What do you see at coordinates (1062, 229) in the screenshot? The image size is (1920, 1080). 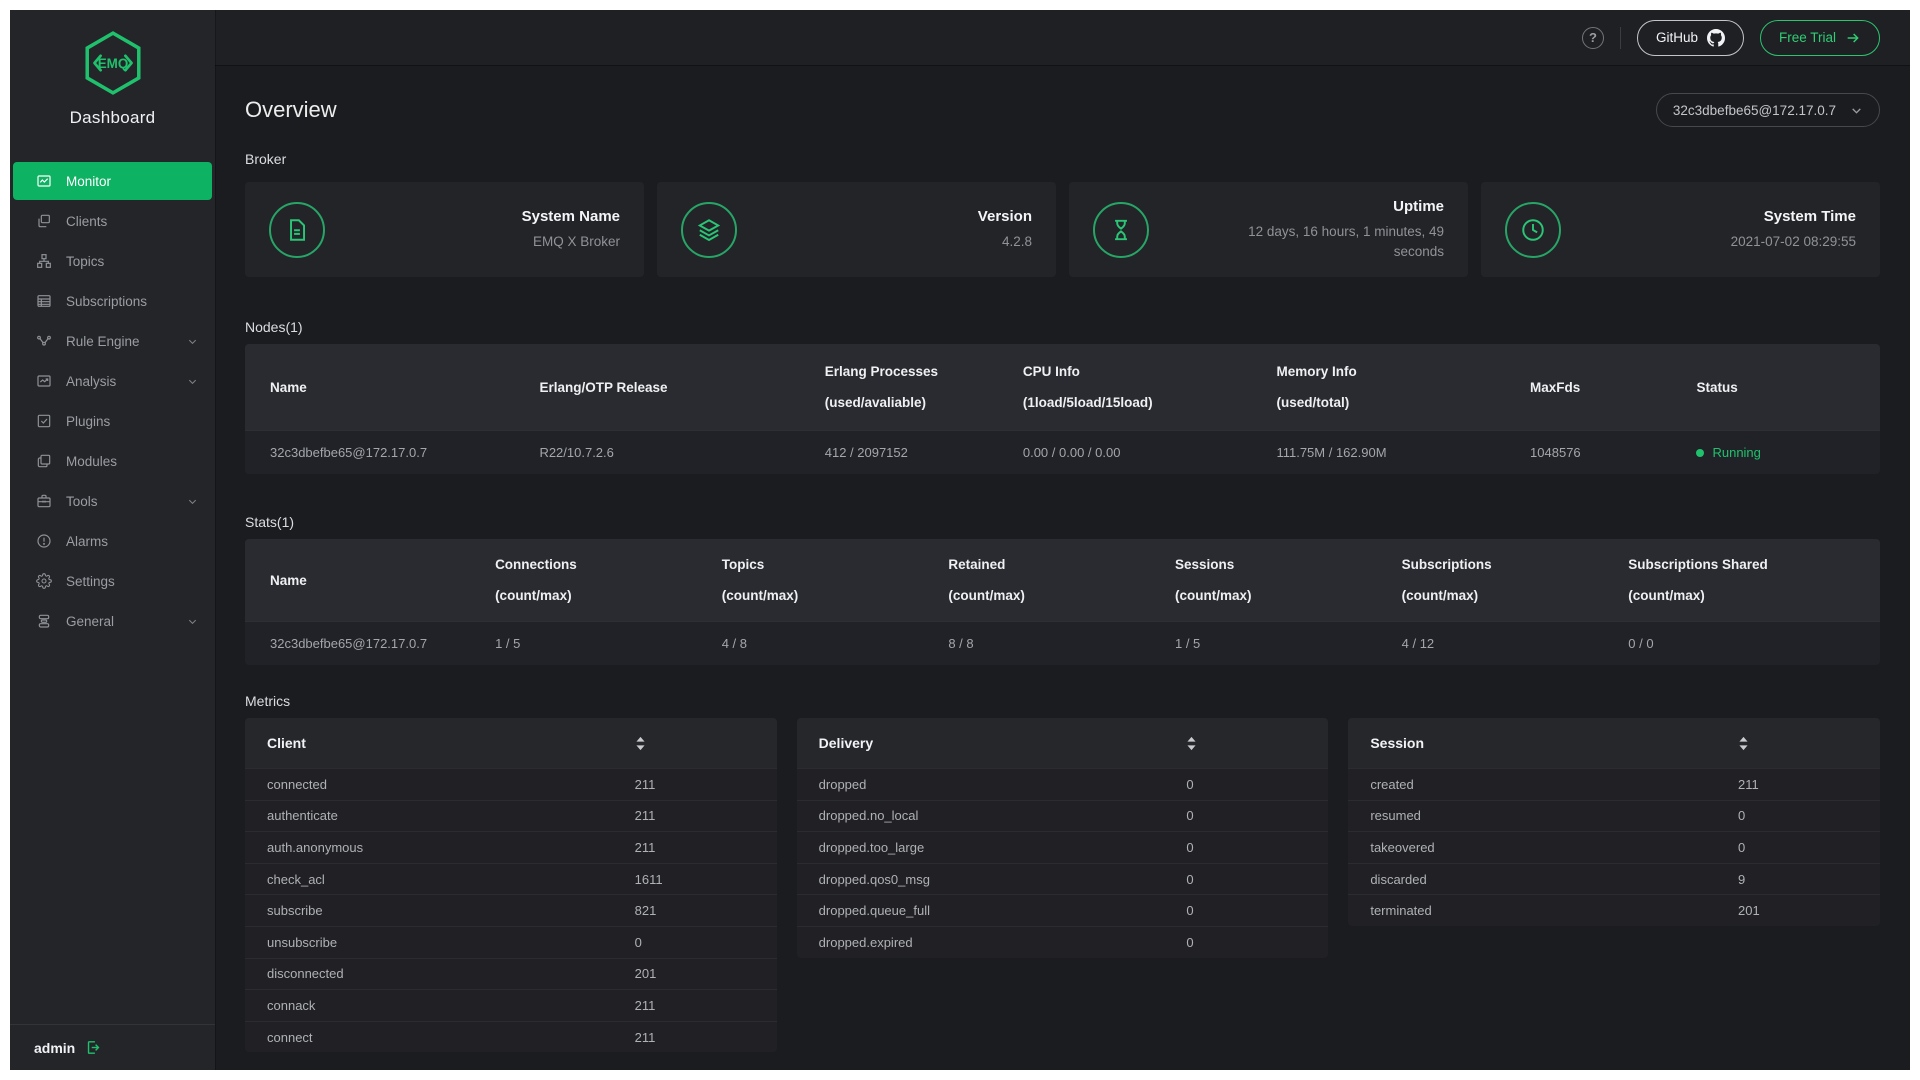 I see `broker-cards: System Name EMQ X Broker Version 4.2.8` at bounding box center [1062, 229].